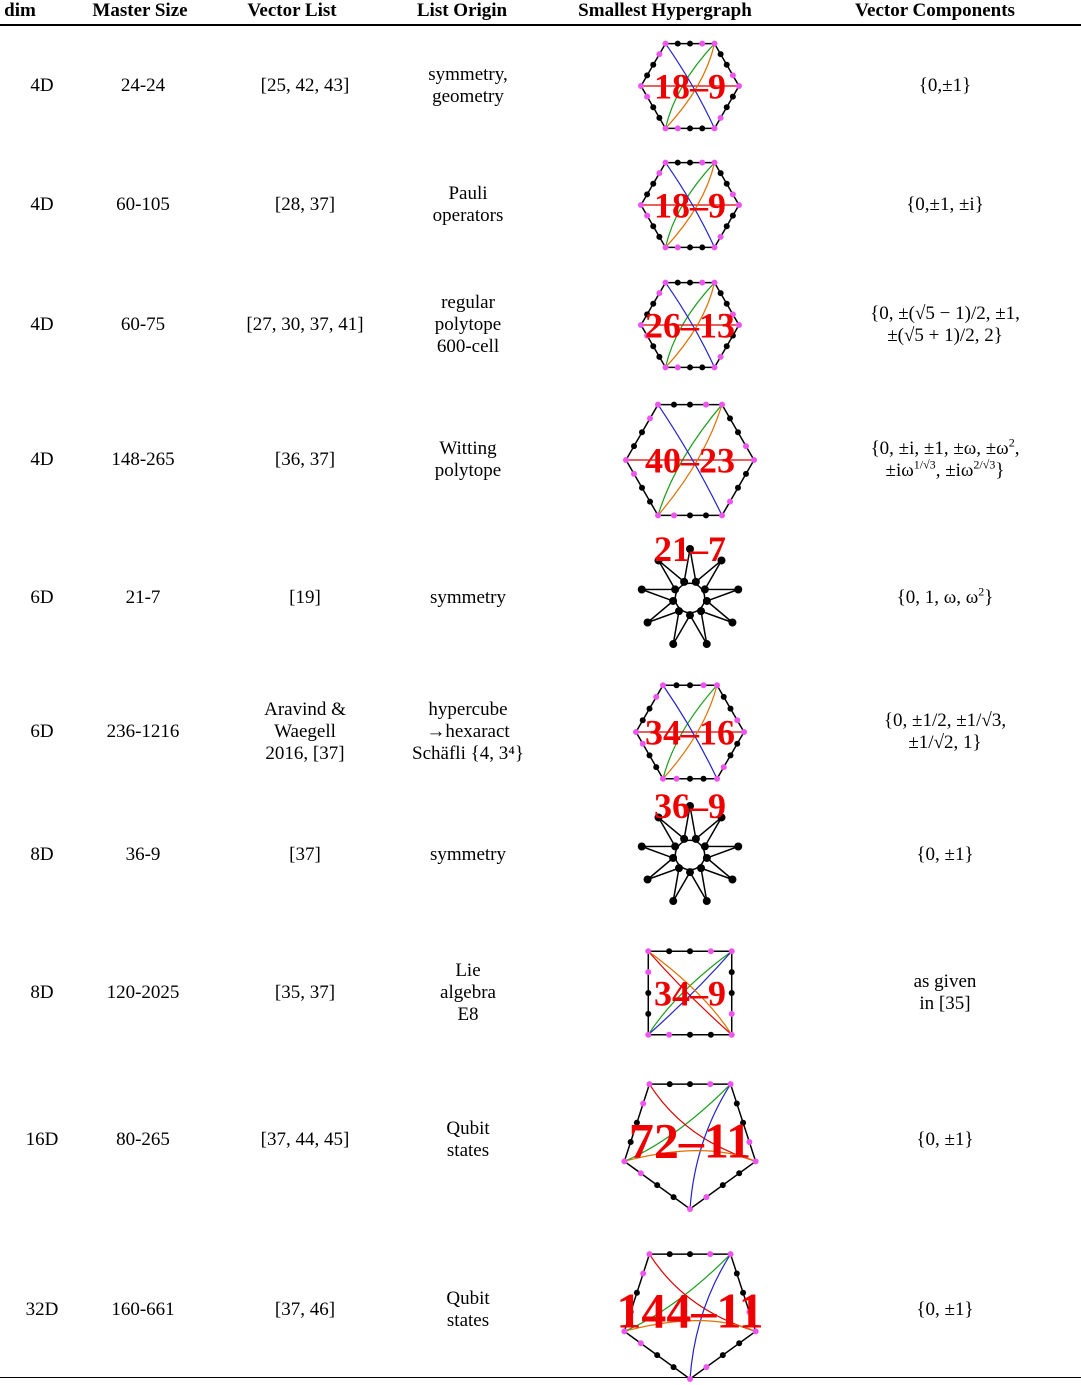 The width and height of the screenshot is (1081, 1385). Describe the element at coordinates (939, 448) in the screenshot. I see `components-text: {0, ±i, ±1, ±ω, ±ω` at that location.